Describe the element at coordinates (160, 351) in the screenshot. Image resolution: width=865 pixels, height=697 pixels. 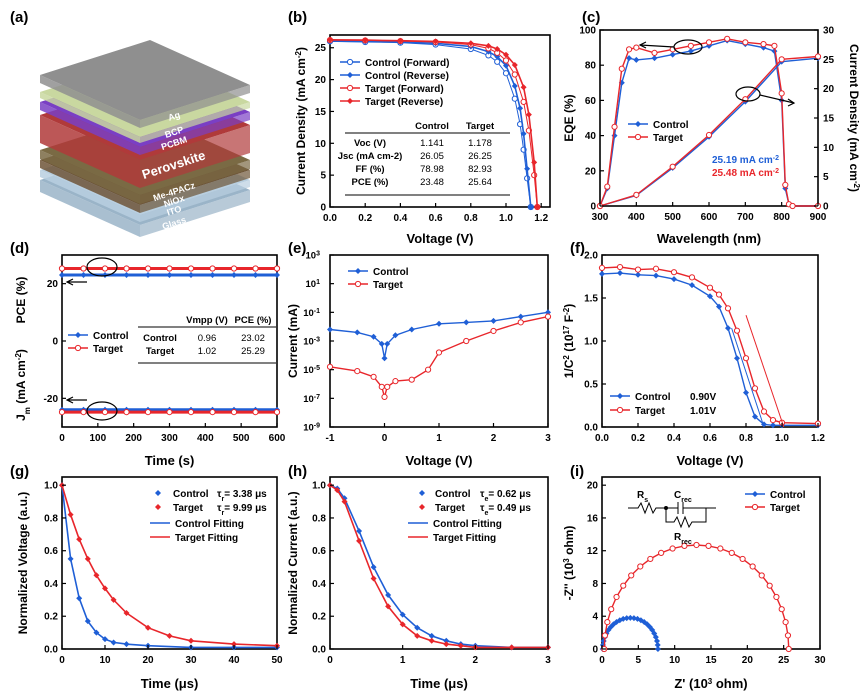
I see `table-cell: Target` at that location.